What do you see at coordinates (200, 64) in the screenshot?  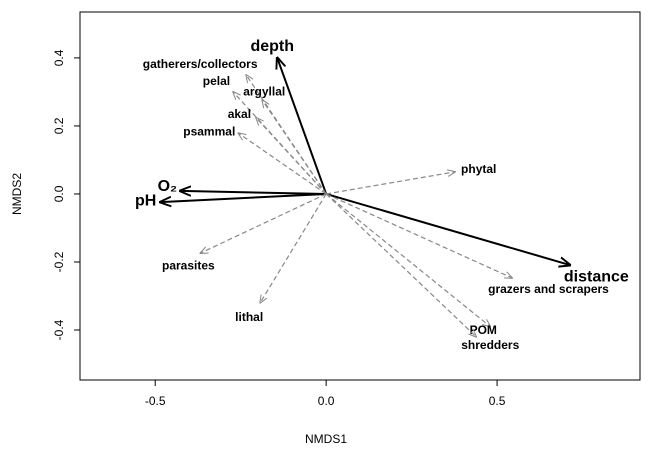 I see `vector-label: gatherers/collectors` at bounding box center [200, 64].